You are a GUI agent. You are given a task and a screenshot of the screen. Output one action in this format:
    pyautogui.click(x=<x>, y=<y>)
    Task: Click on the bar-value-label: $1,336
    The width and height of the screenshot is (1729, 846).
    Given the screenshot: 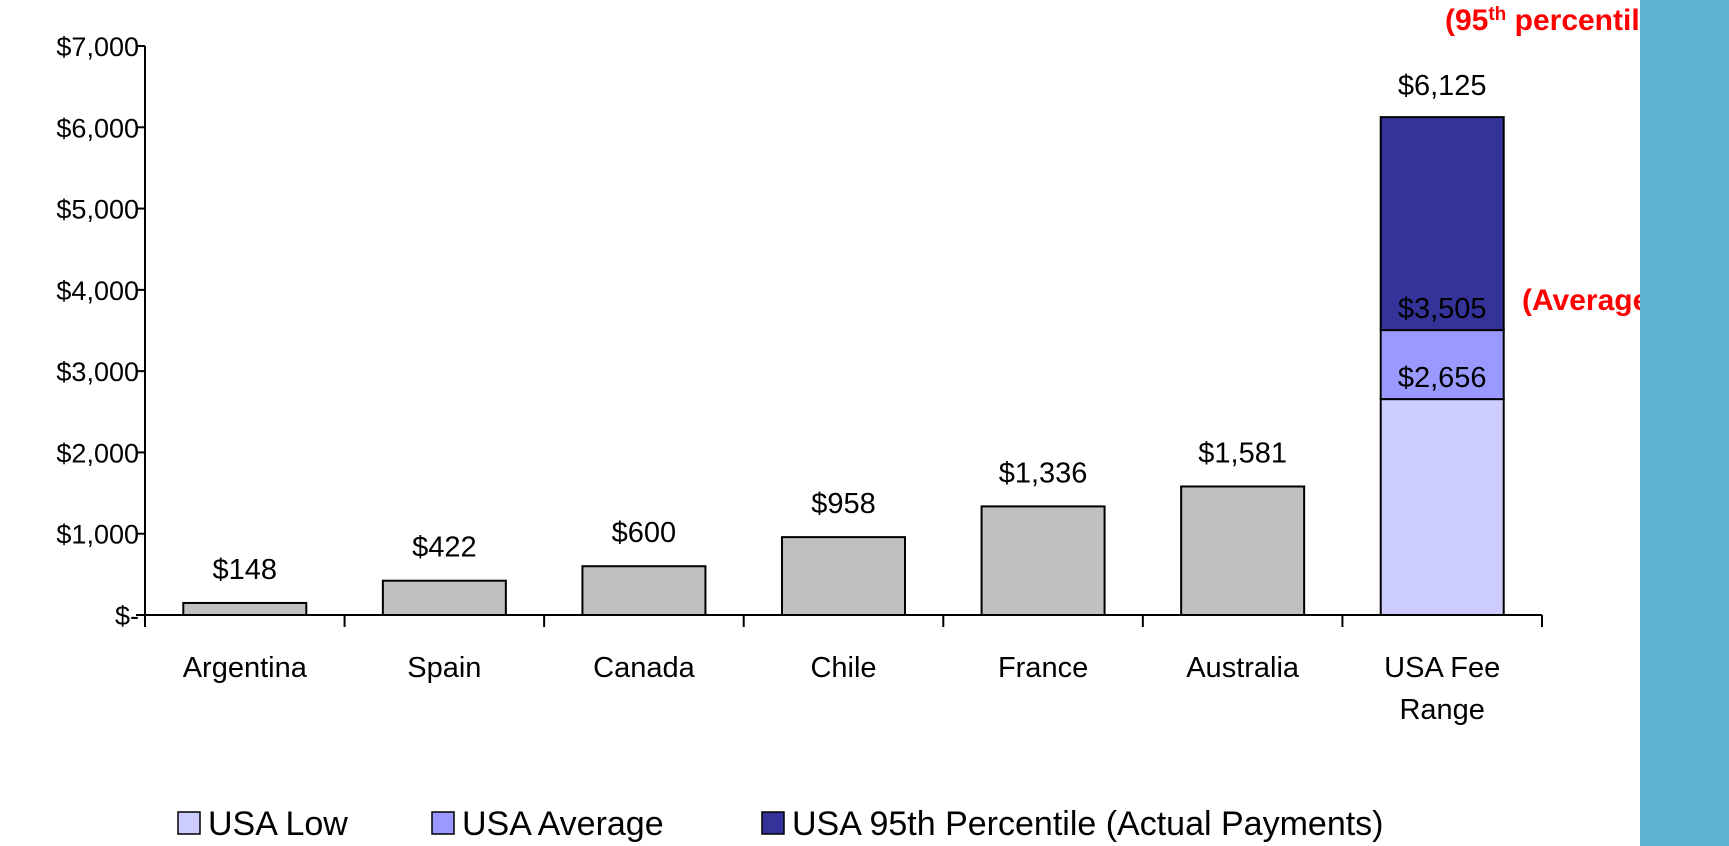 What is the action you would take?
    pyautogui.click(x=1043, y=473)
    